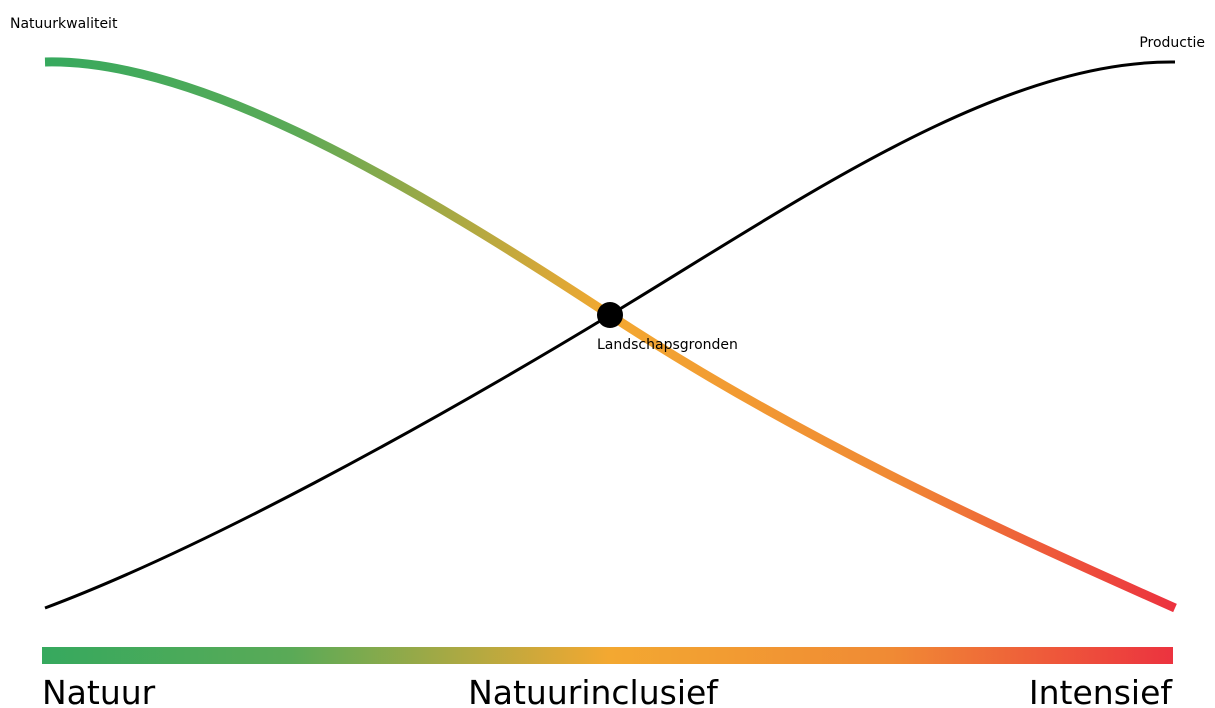  Describe the element at coordinates (99, 690) in the screenshot. I see `scale-left-label: Natuur` at that location.